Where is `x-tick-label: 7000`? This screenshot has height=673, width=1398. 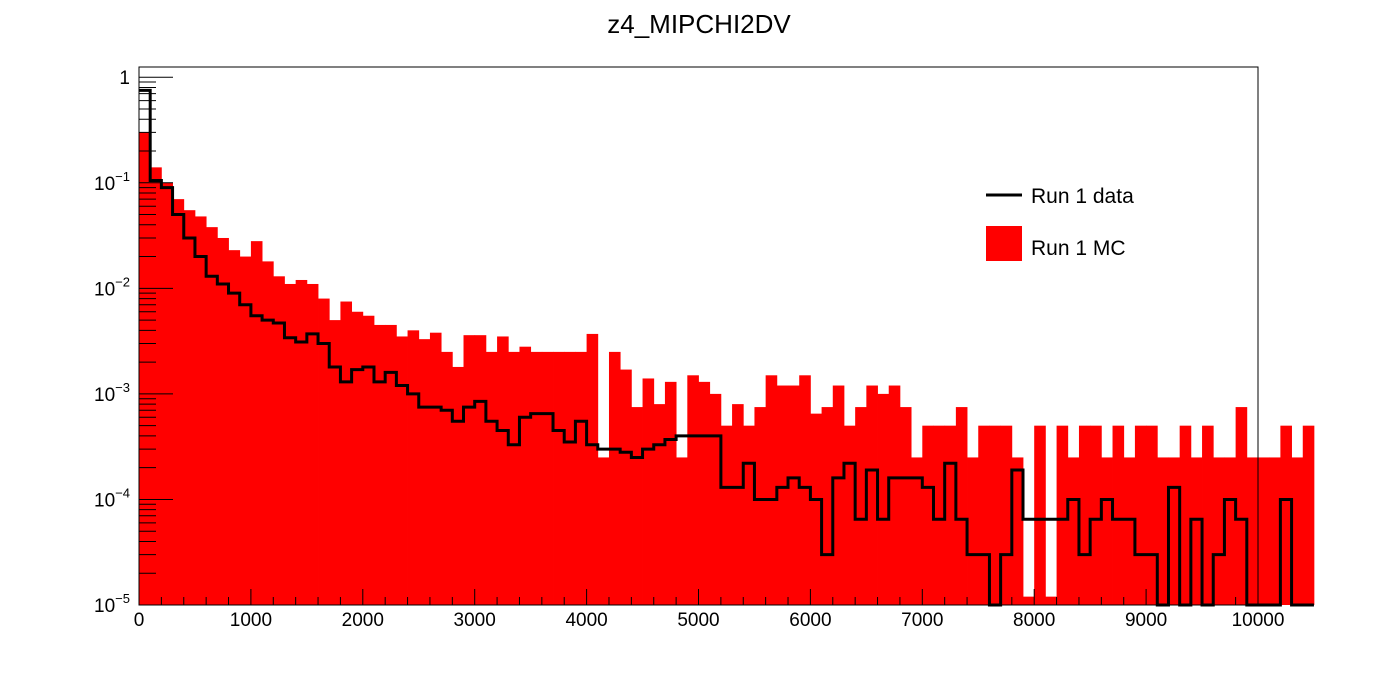 x-tick-label: 7000 is located at coordinates (922, 620).